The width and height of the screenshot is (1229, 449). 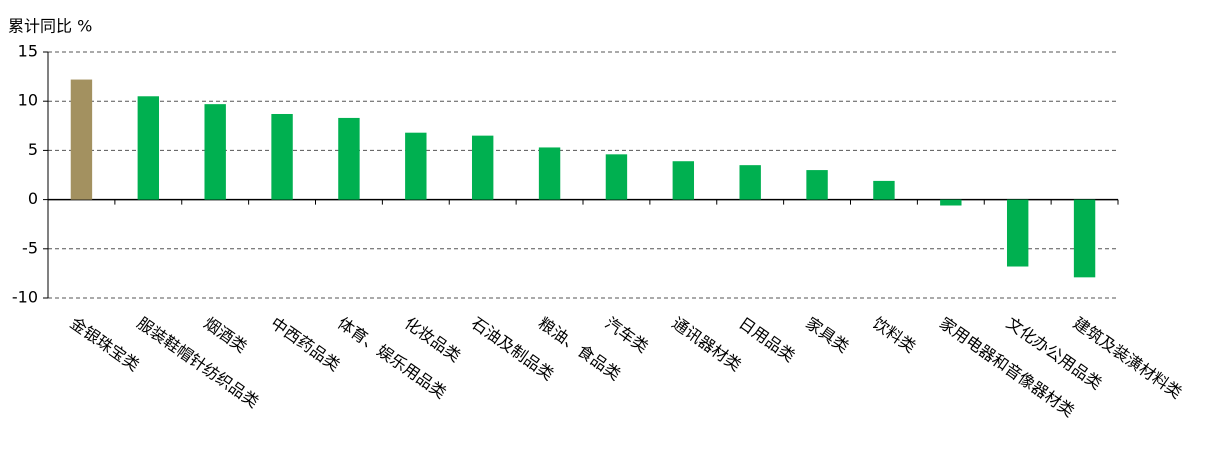 What do you see at coordinates (28, 51) in the screenshot?
I see `y-tick-label: 15` at bounding box center [28, 51].